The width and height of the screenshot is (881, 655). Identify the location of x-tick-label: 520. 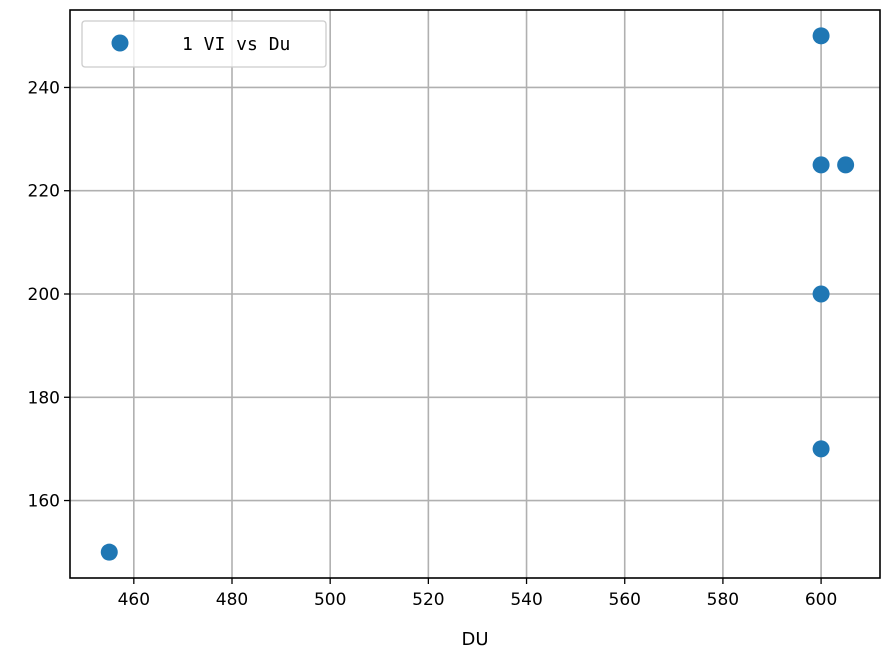
(428, 600).